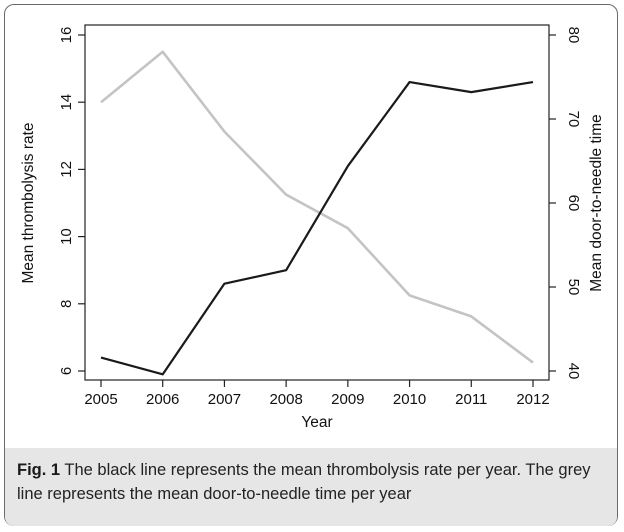 The height and width of the screenshot is (532, 624). Describe the element at coordinates (66, 304) in the screenshot. I see `y-left-tick-label: 8` at that location.